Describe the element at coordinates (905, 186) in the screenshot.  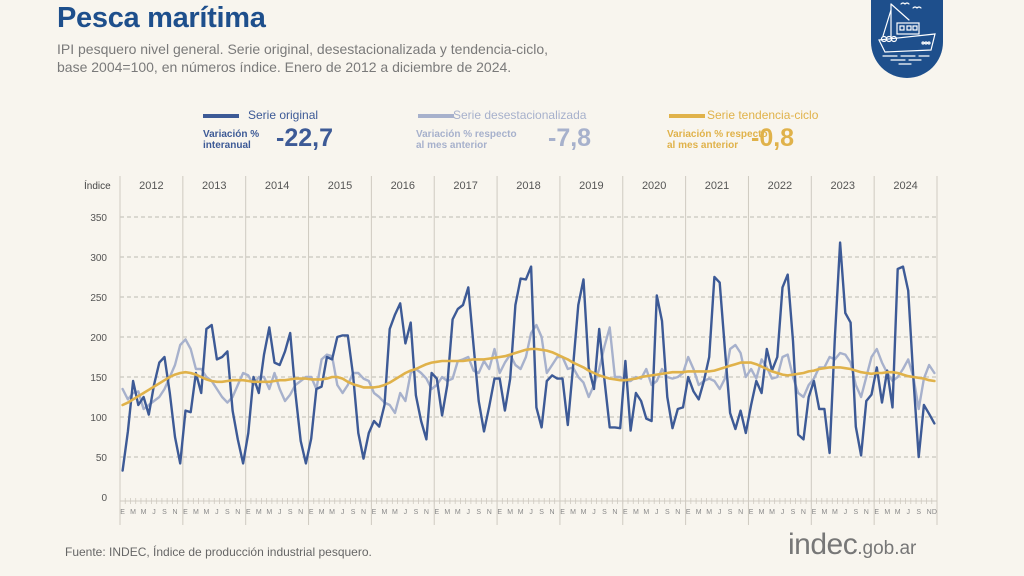
I see `year-label: 2024` at that location.